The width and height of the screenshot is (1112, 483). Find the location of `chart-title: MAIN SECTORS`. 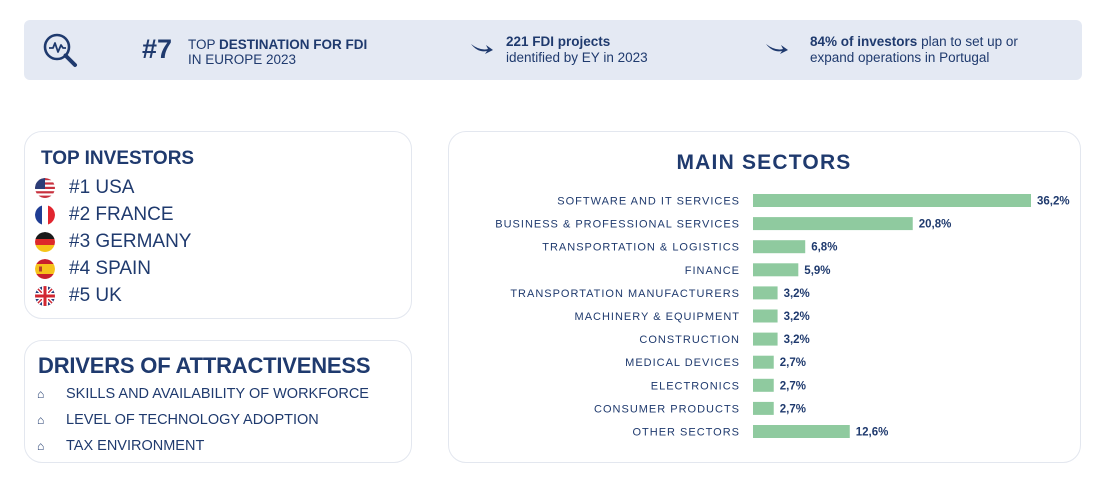

chart-title: MAIN SECTORS is located at coordinates (763, 162).